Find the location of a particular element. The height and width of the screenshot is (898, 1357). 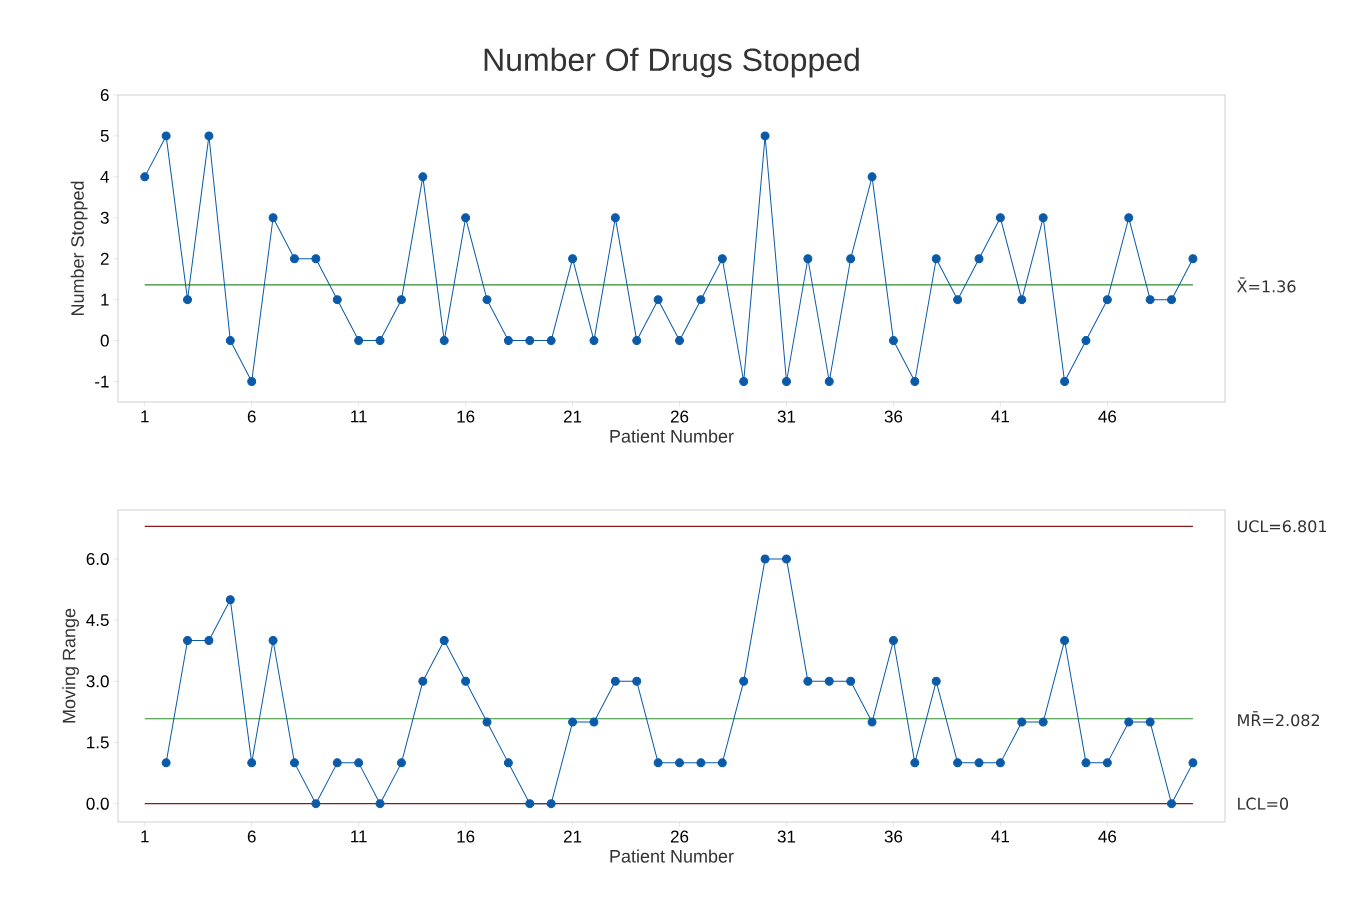

y-tick-label: 0 is located at coordinates (104, 340).